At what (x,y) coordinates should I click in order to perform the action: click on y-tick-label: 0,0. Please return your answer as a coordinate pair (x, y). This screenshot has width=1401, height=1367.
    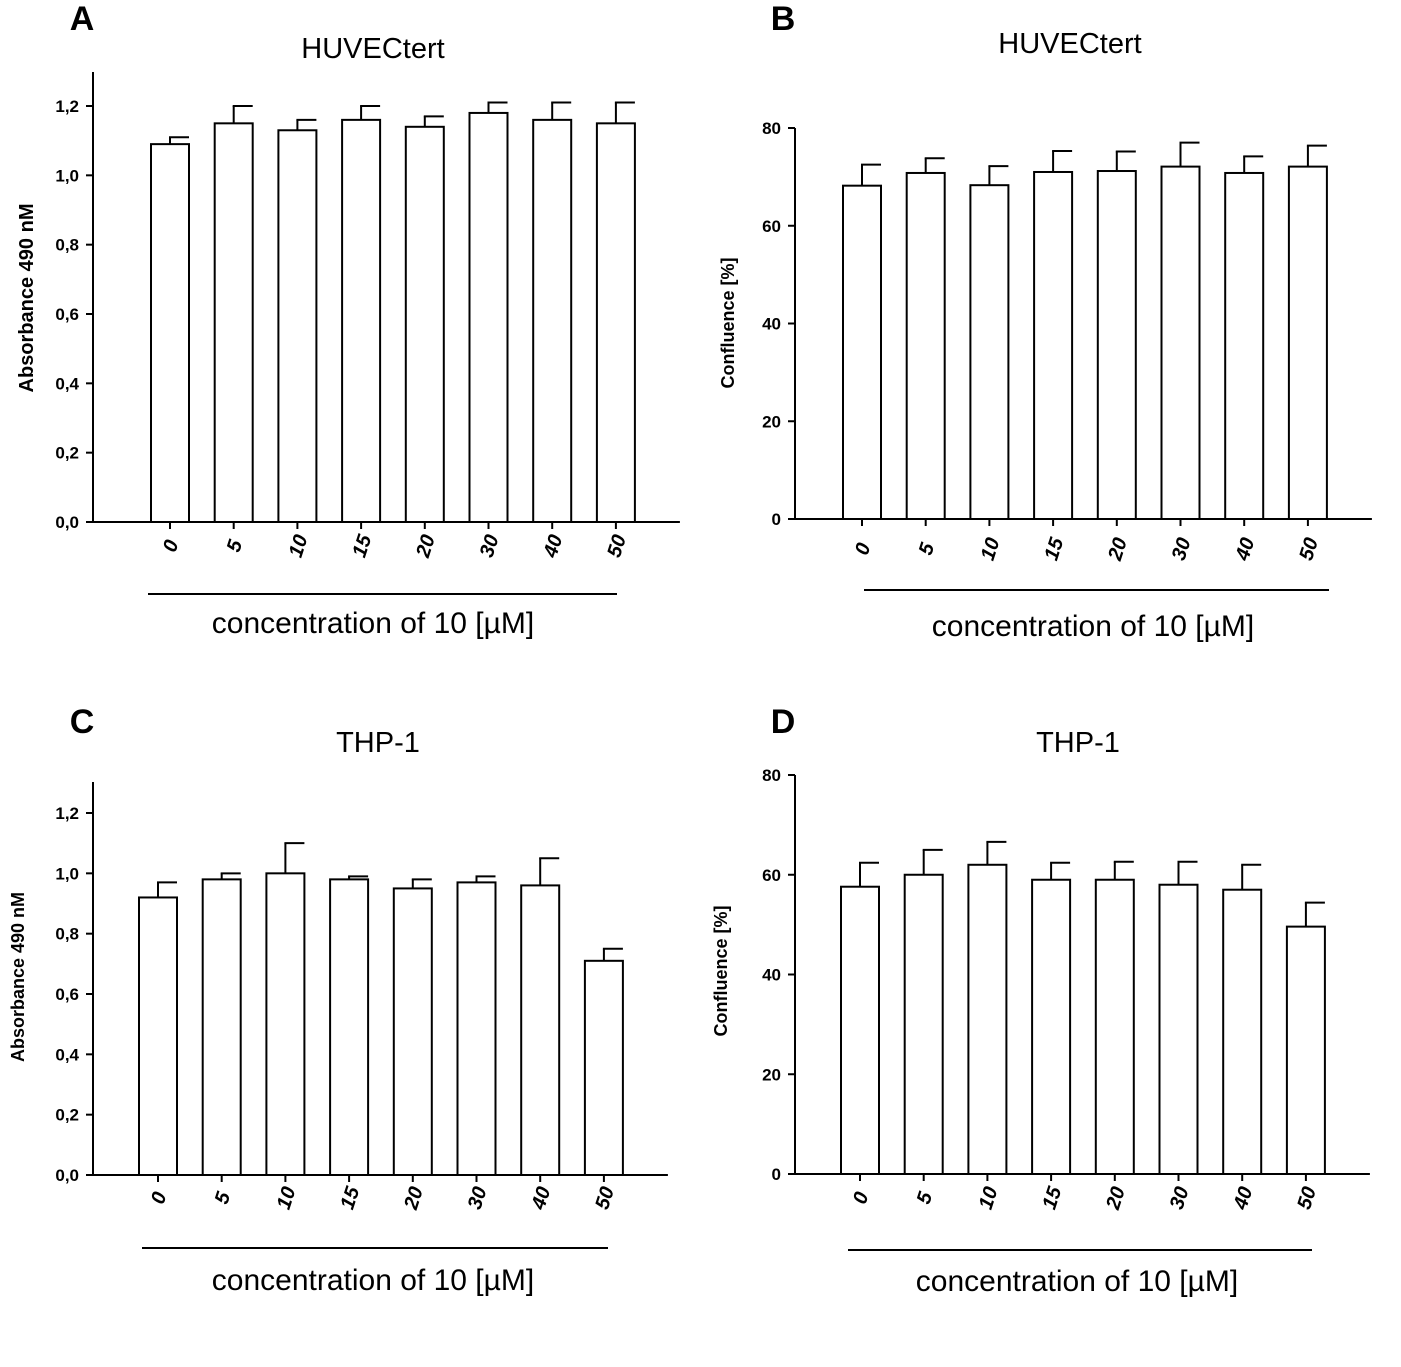
    Looking at the image, I should click on (67, 522).